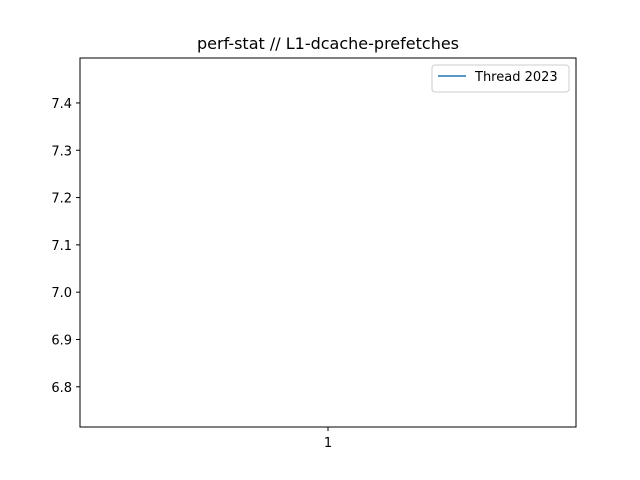 The height and width of the screenshot is (480, 640). I want to click on legend: Thread 2023, so click(500, 78).